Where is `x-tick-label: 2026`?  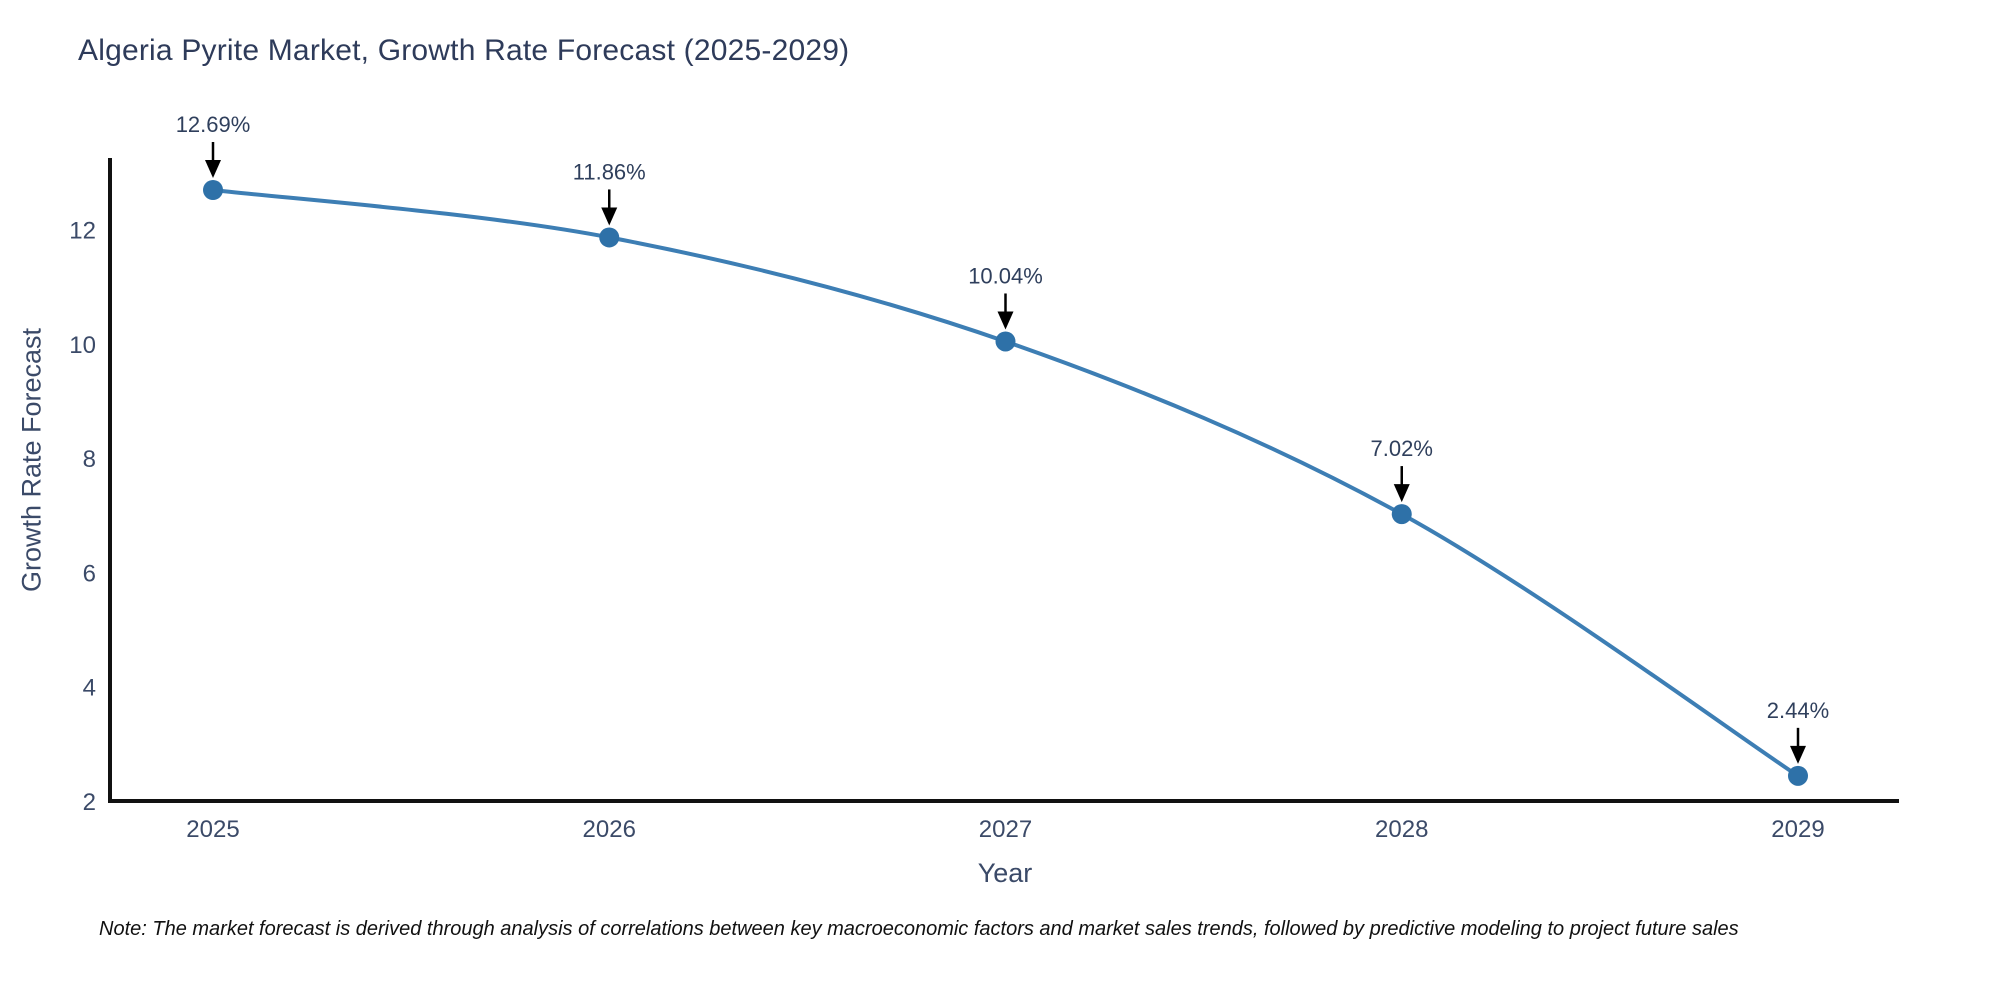 x-tick-label: 2026 is located at coordinates (609, 829).